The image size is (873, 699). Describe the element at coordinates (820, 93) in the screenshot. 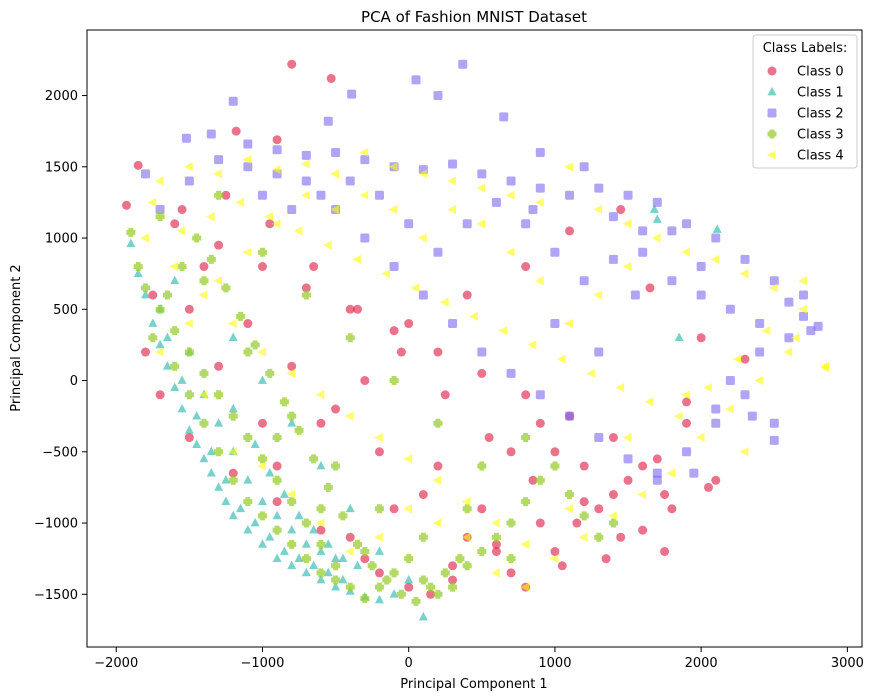

I see `legend-label: Class 1` at that location.